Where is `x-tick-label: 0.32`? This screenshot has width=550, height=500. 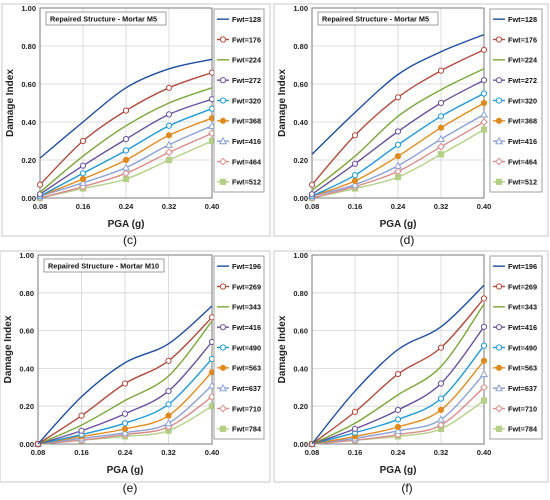 x-tick-label: 0.32 is located at coordinates (169, 206).